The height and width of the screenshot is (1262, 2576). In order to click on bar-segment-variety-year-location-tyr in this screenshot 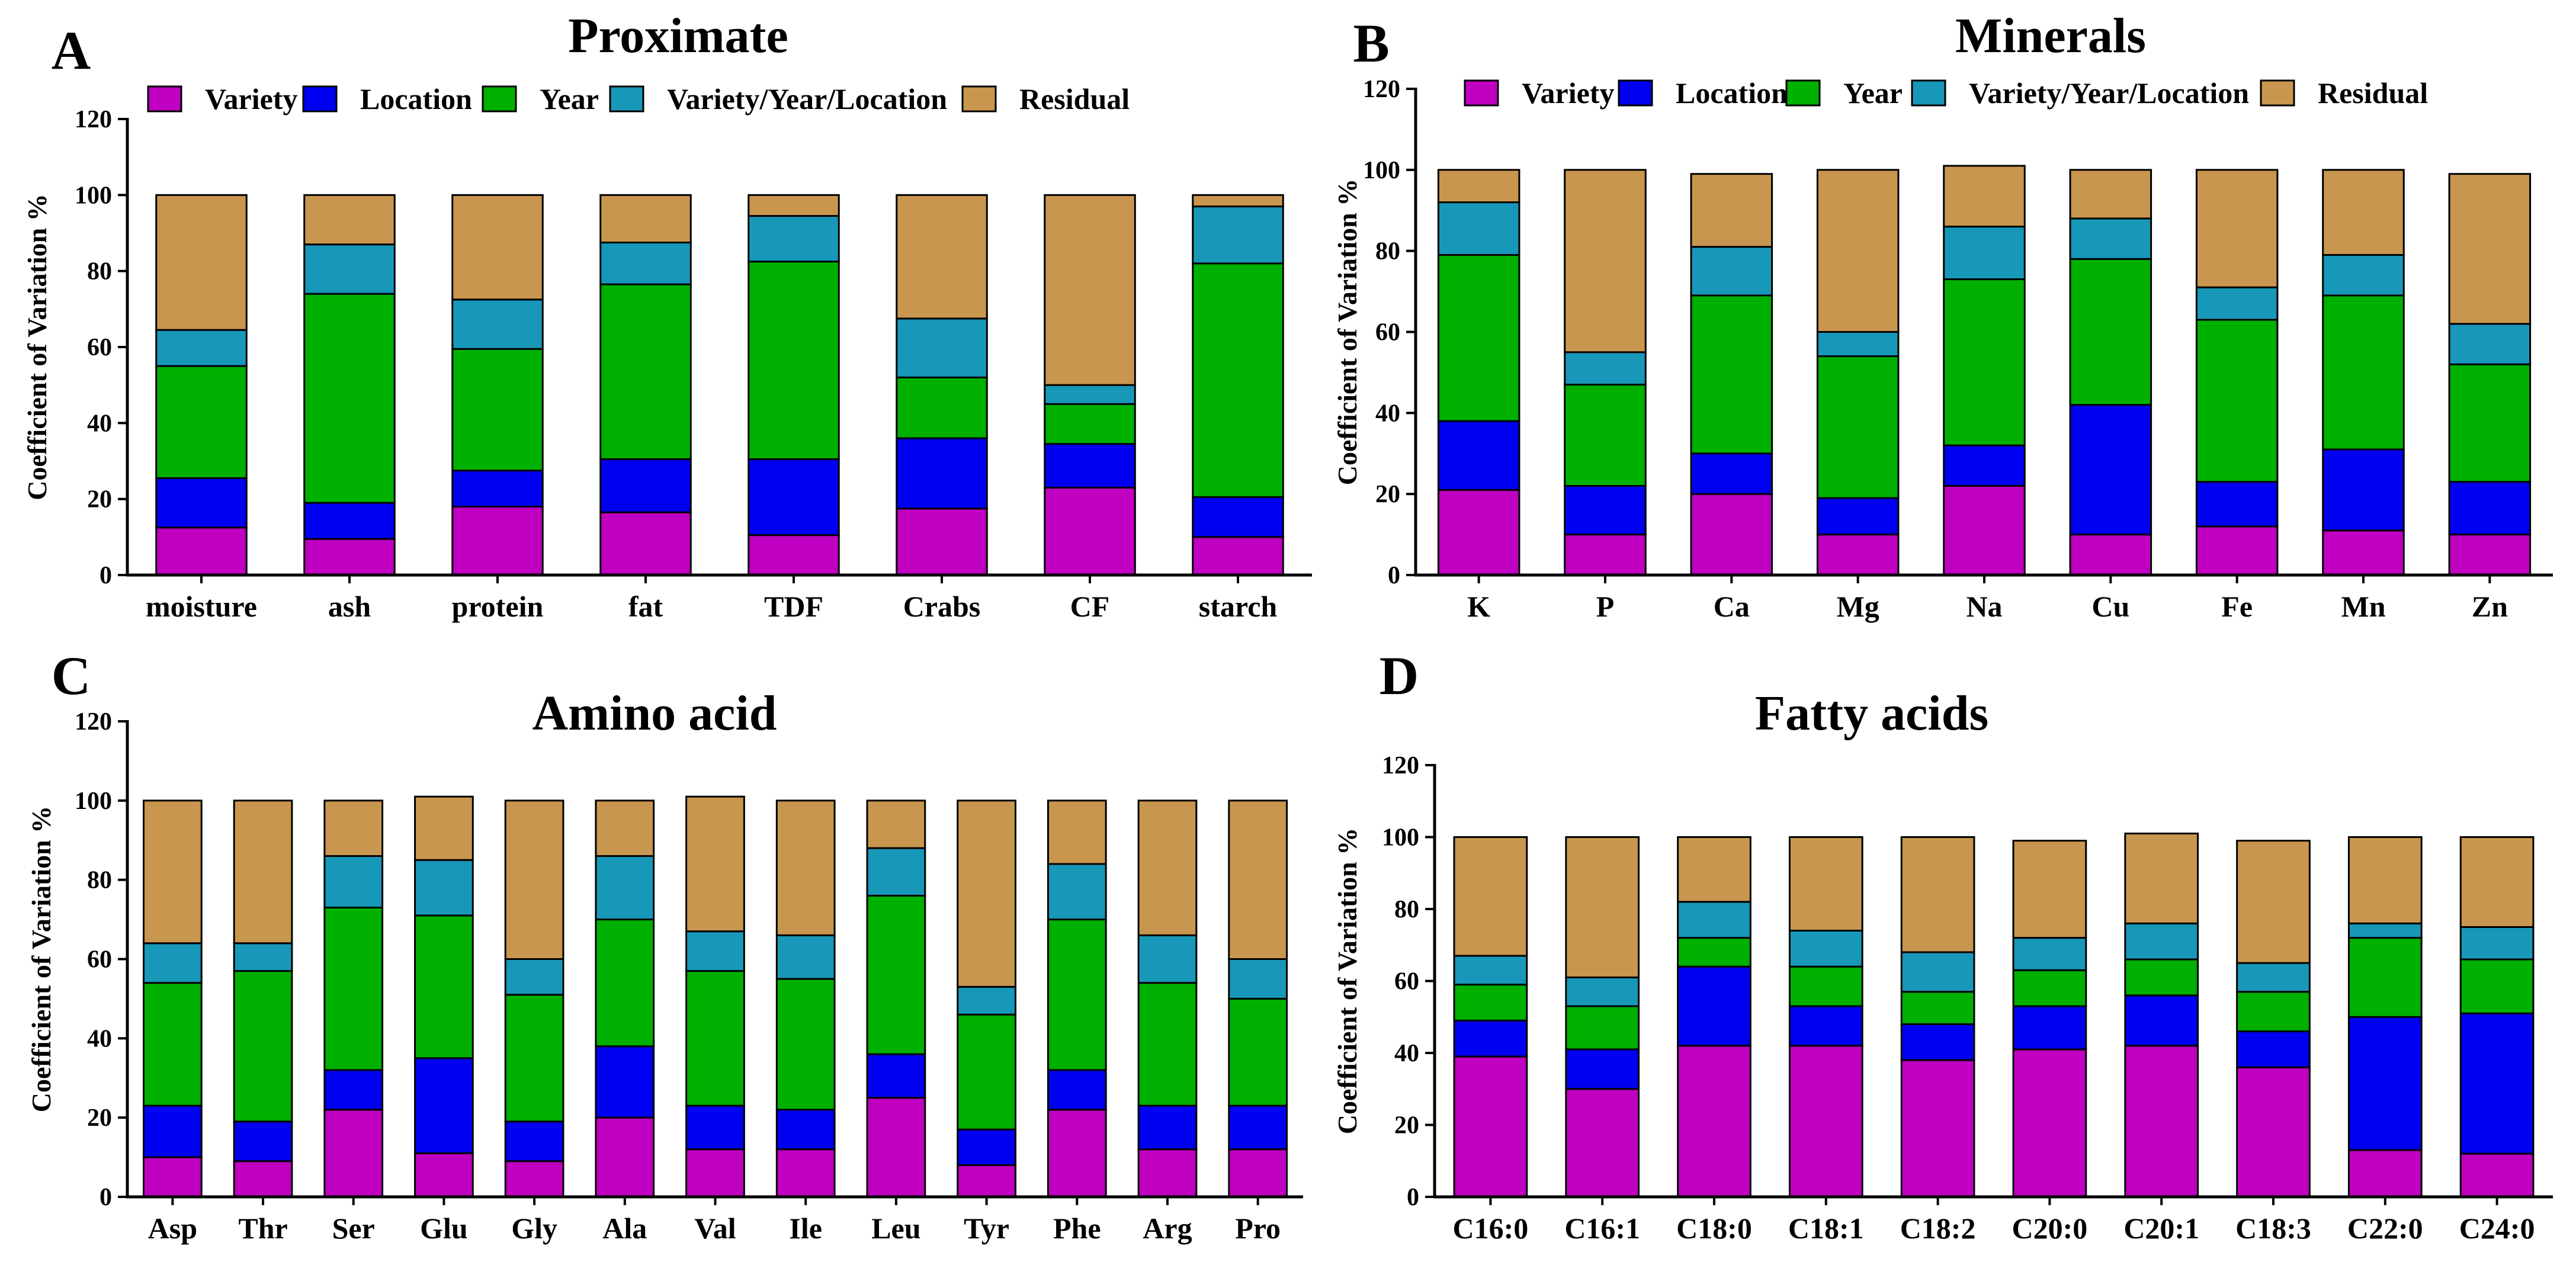, I will do `click(986, 1000)`.